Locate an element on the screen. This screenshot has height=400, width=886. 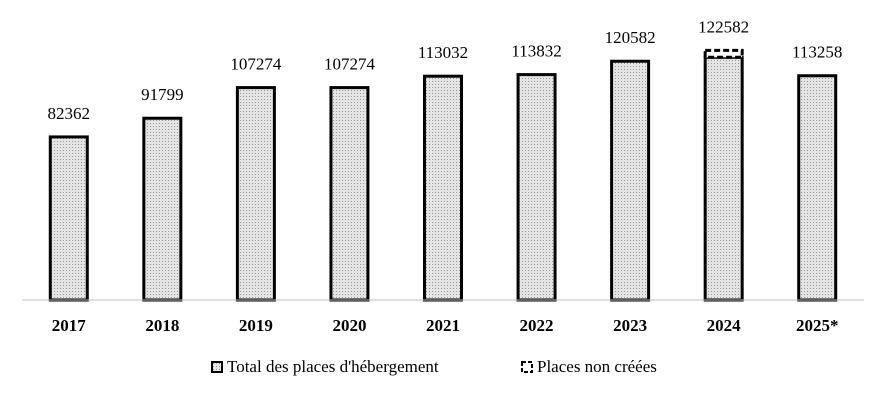
value-label: 113032 is located at coordinates (443, 52).